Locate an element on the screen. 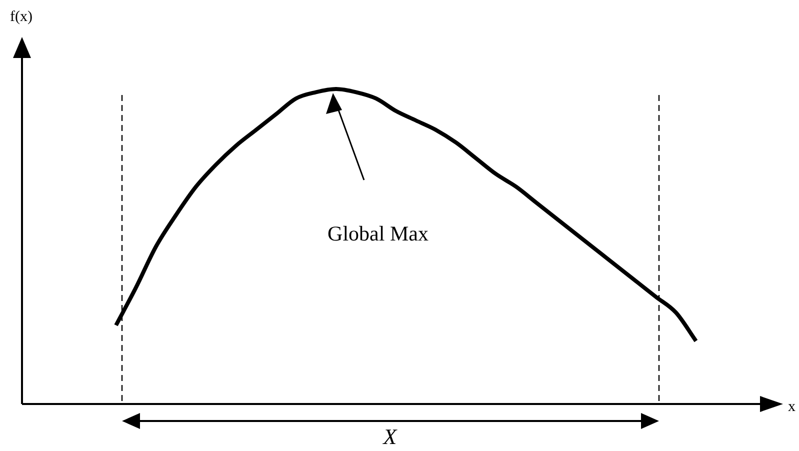  text: X is located at coordinates (390, 436).